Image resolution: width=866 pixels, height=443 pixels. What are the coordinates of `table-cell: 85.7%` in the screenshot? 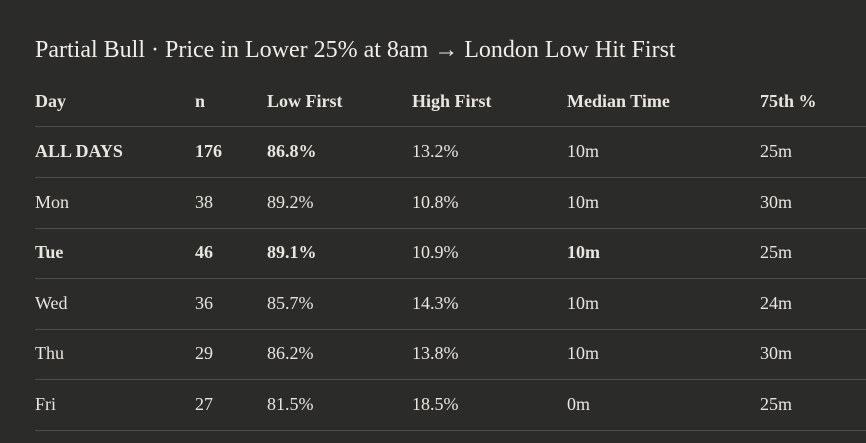 It's located at (290, 302).